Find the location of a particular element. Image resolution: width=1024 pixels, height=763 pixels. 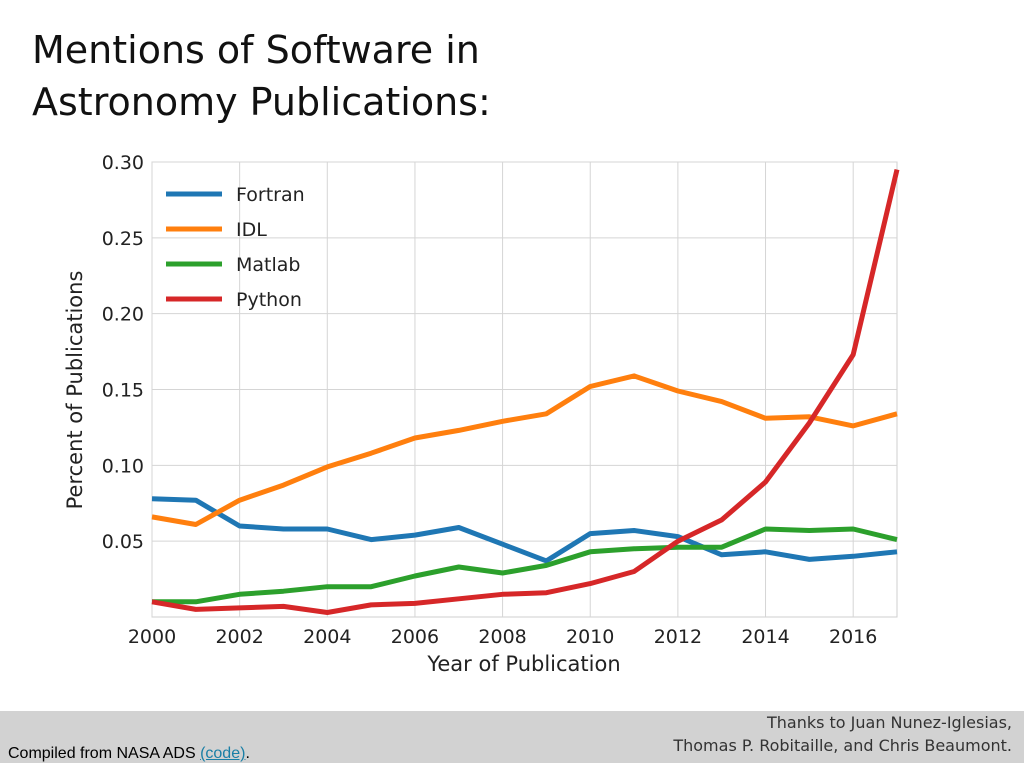

series-line-idl is located at coordinates (524, 450).